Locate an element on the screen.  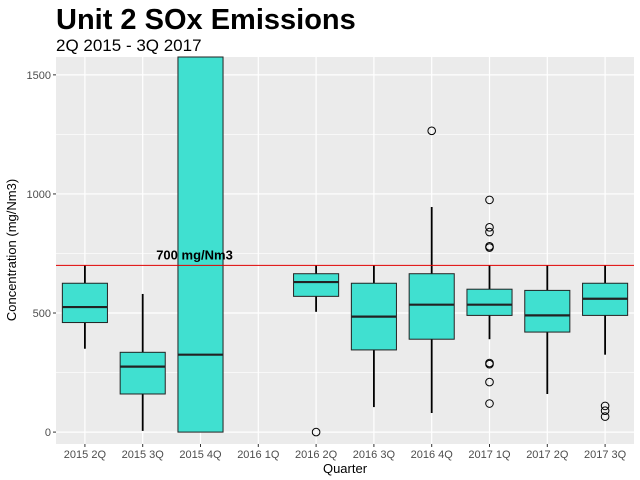
y-tick-label: 0 is located at coordinates (48, 433).